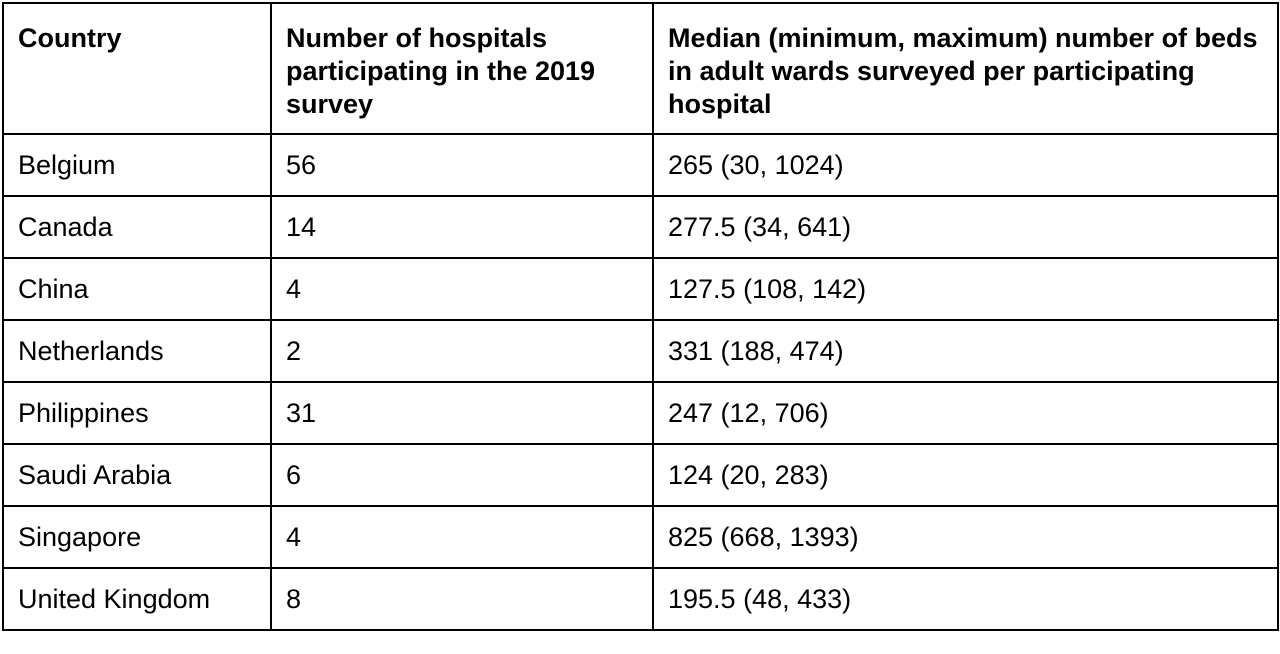 This screenshot has width=1280, height=654. I want to click on hospitals-count-cell: 31, so click(462, 413).